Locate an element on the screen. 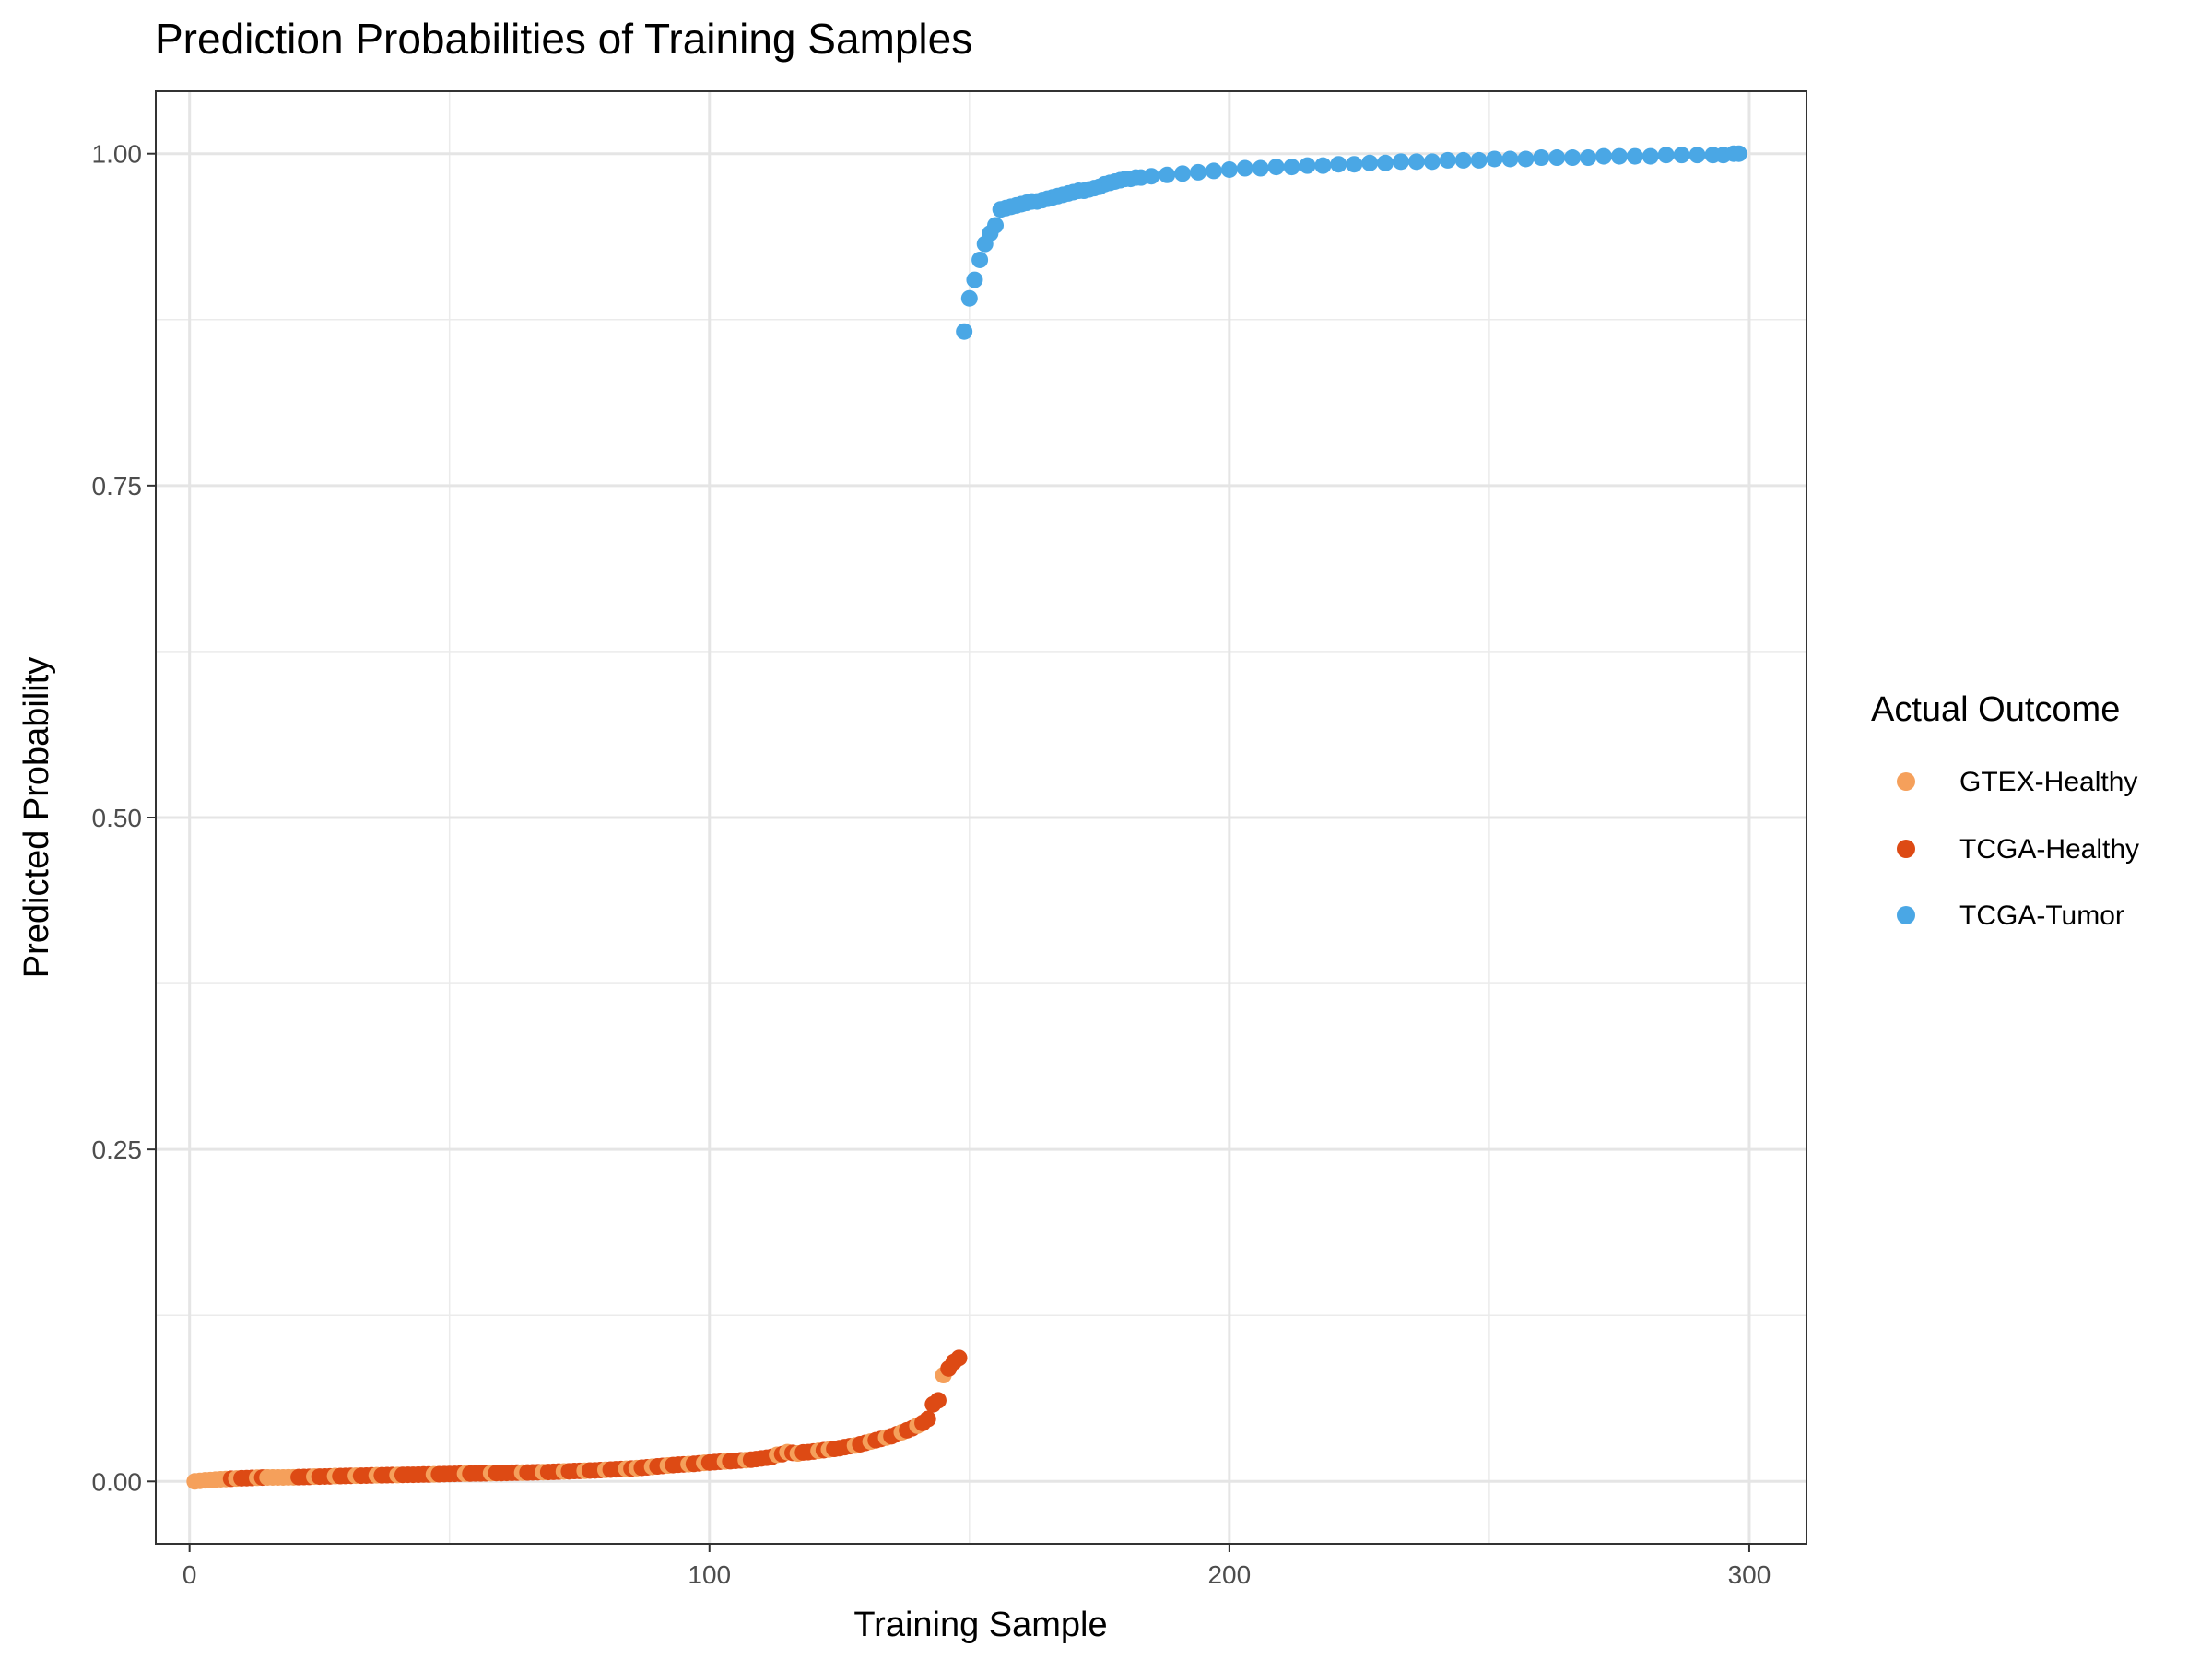  y-axis-title: Predicted Probability is located at coordinates (37, 818).